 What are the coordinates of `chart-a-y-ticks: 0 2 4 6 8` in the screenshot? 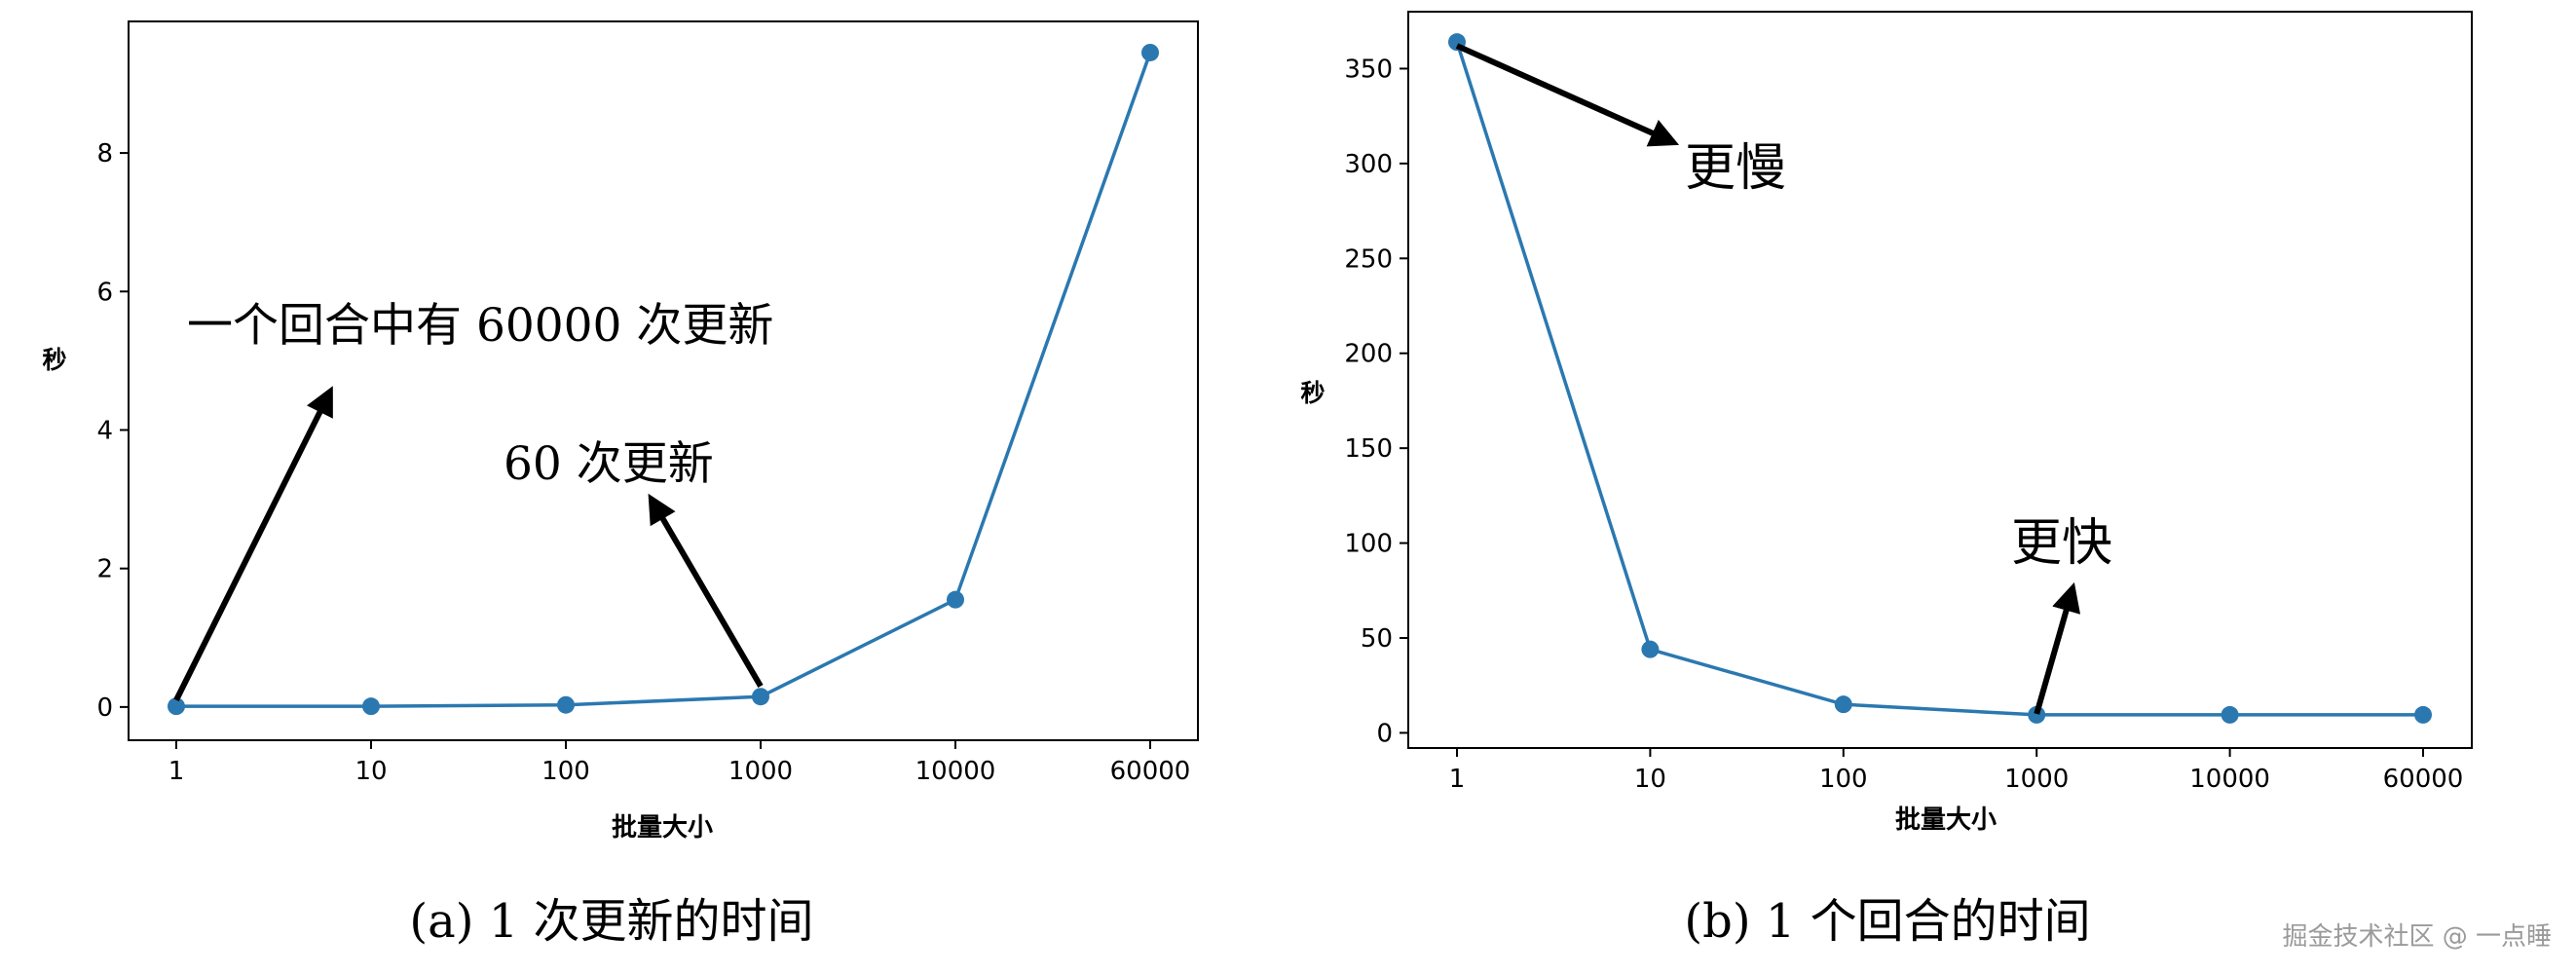 It's located at (112, 431).